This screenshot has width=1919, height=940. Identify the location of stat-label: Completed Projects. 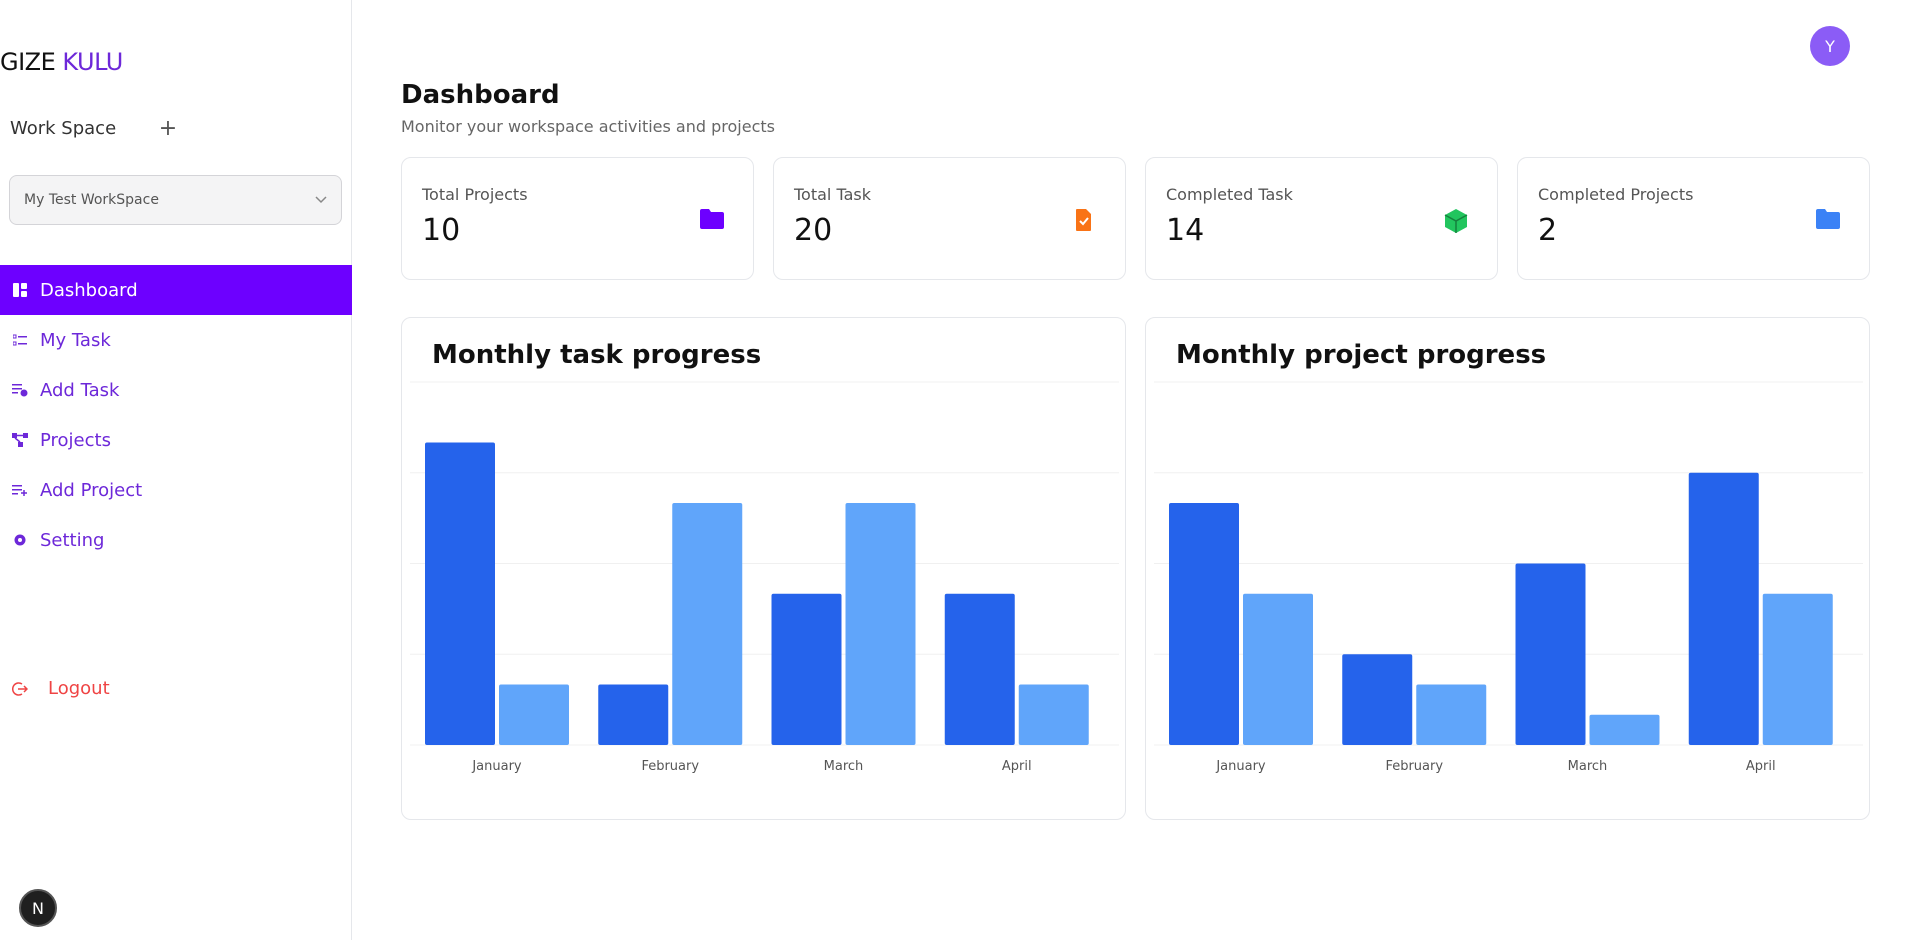
(1616, 194).